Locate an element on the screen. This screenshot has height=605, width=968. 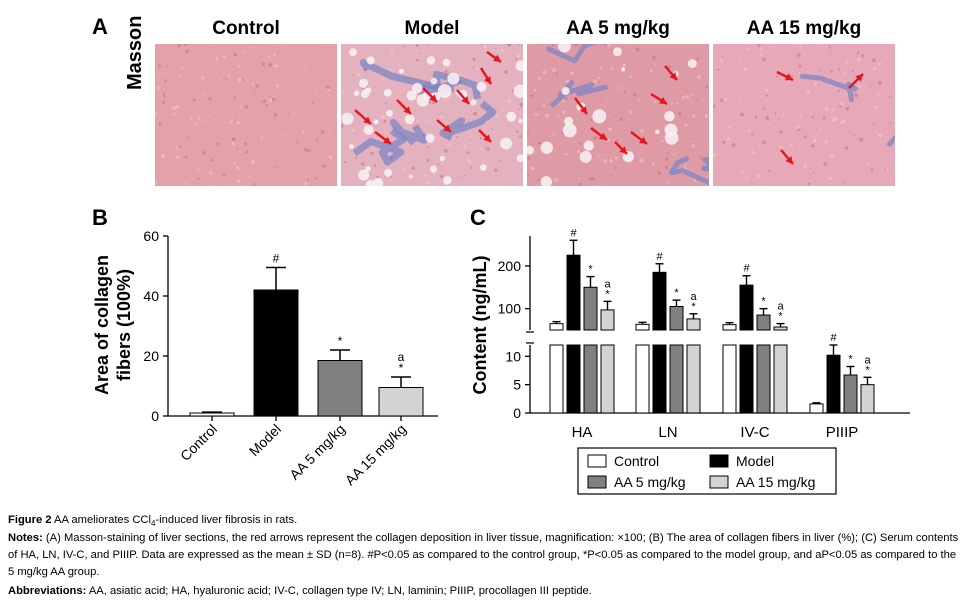
column-title-0: Control is located at coordinates (246, 28).